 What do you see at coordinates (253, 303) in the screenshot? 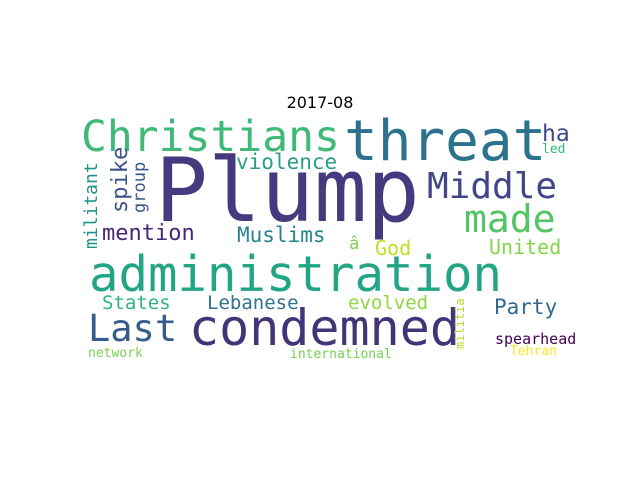
I see `word-lebanese: Lebanese` at bounding box center [253, 303].